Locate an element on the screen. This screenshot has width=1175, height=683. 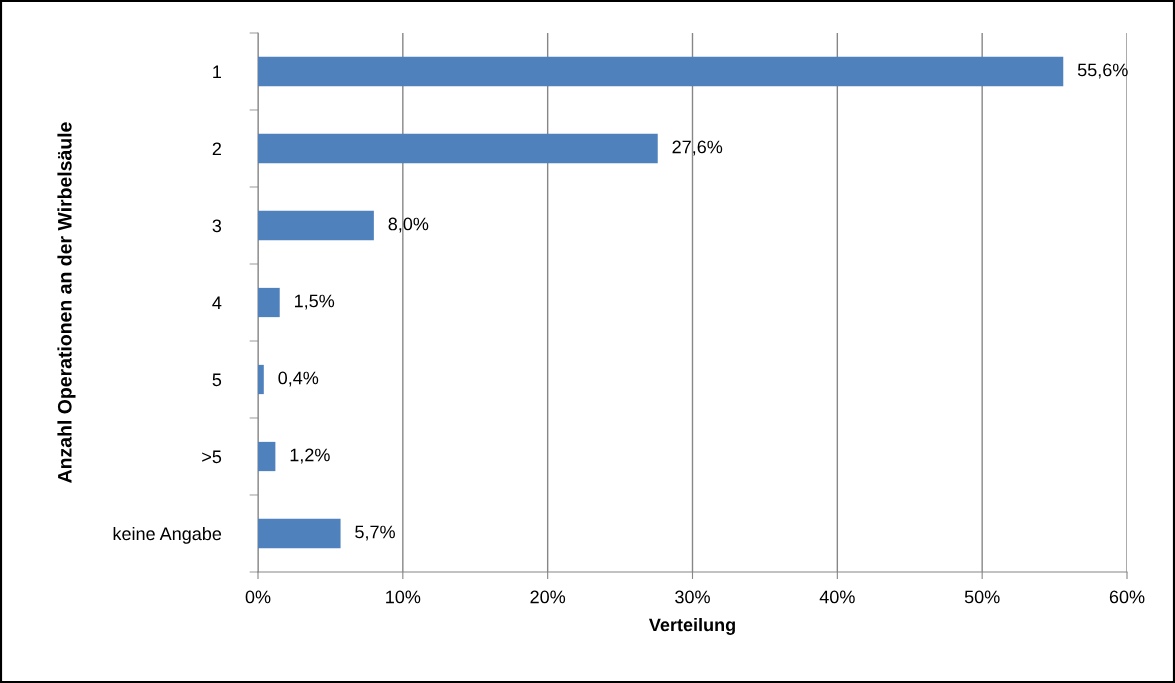
y-tick-label: >5 is located at coordinates (212, 457).